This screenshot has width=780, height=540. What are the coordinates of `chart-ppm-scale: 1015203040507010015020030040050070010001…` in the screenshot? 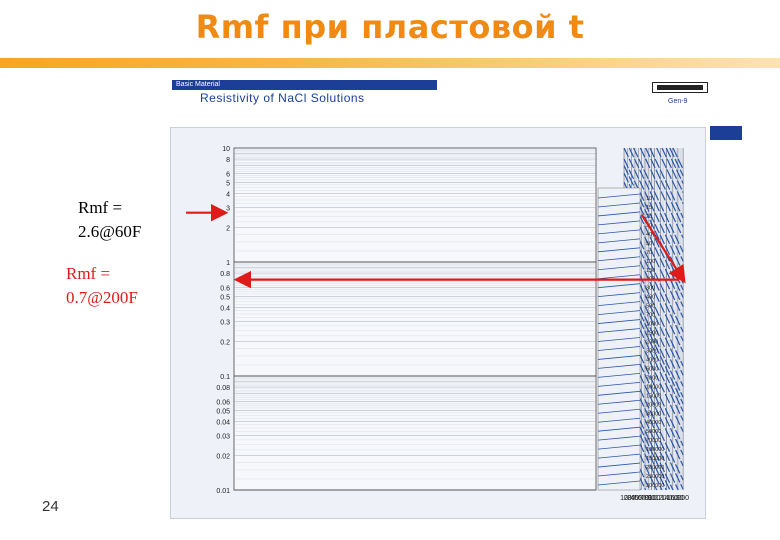 It's located at (630, 339).